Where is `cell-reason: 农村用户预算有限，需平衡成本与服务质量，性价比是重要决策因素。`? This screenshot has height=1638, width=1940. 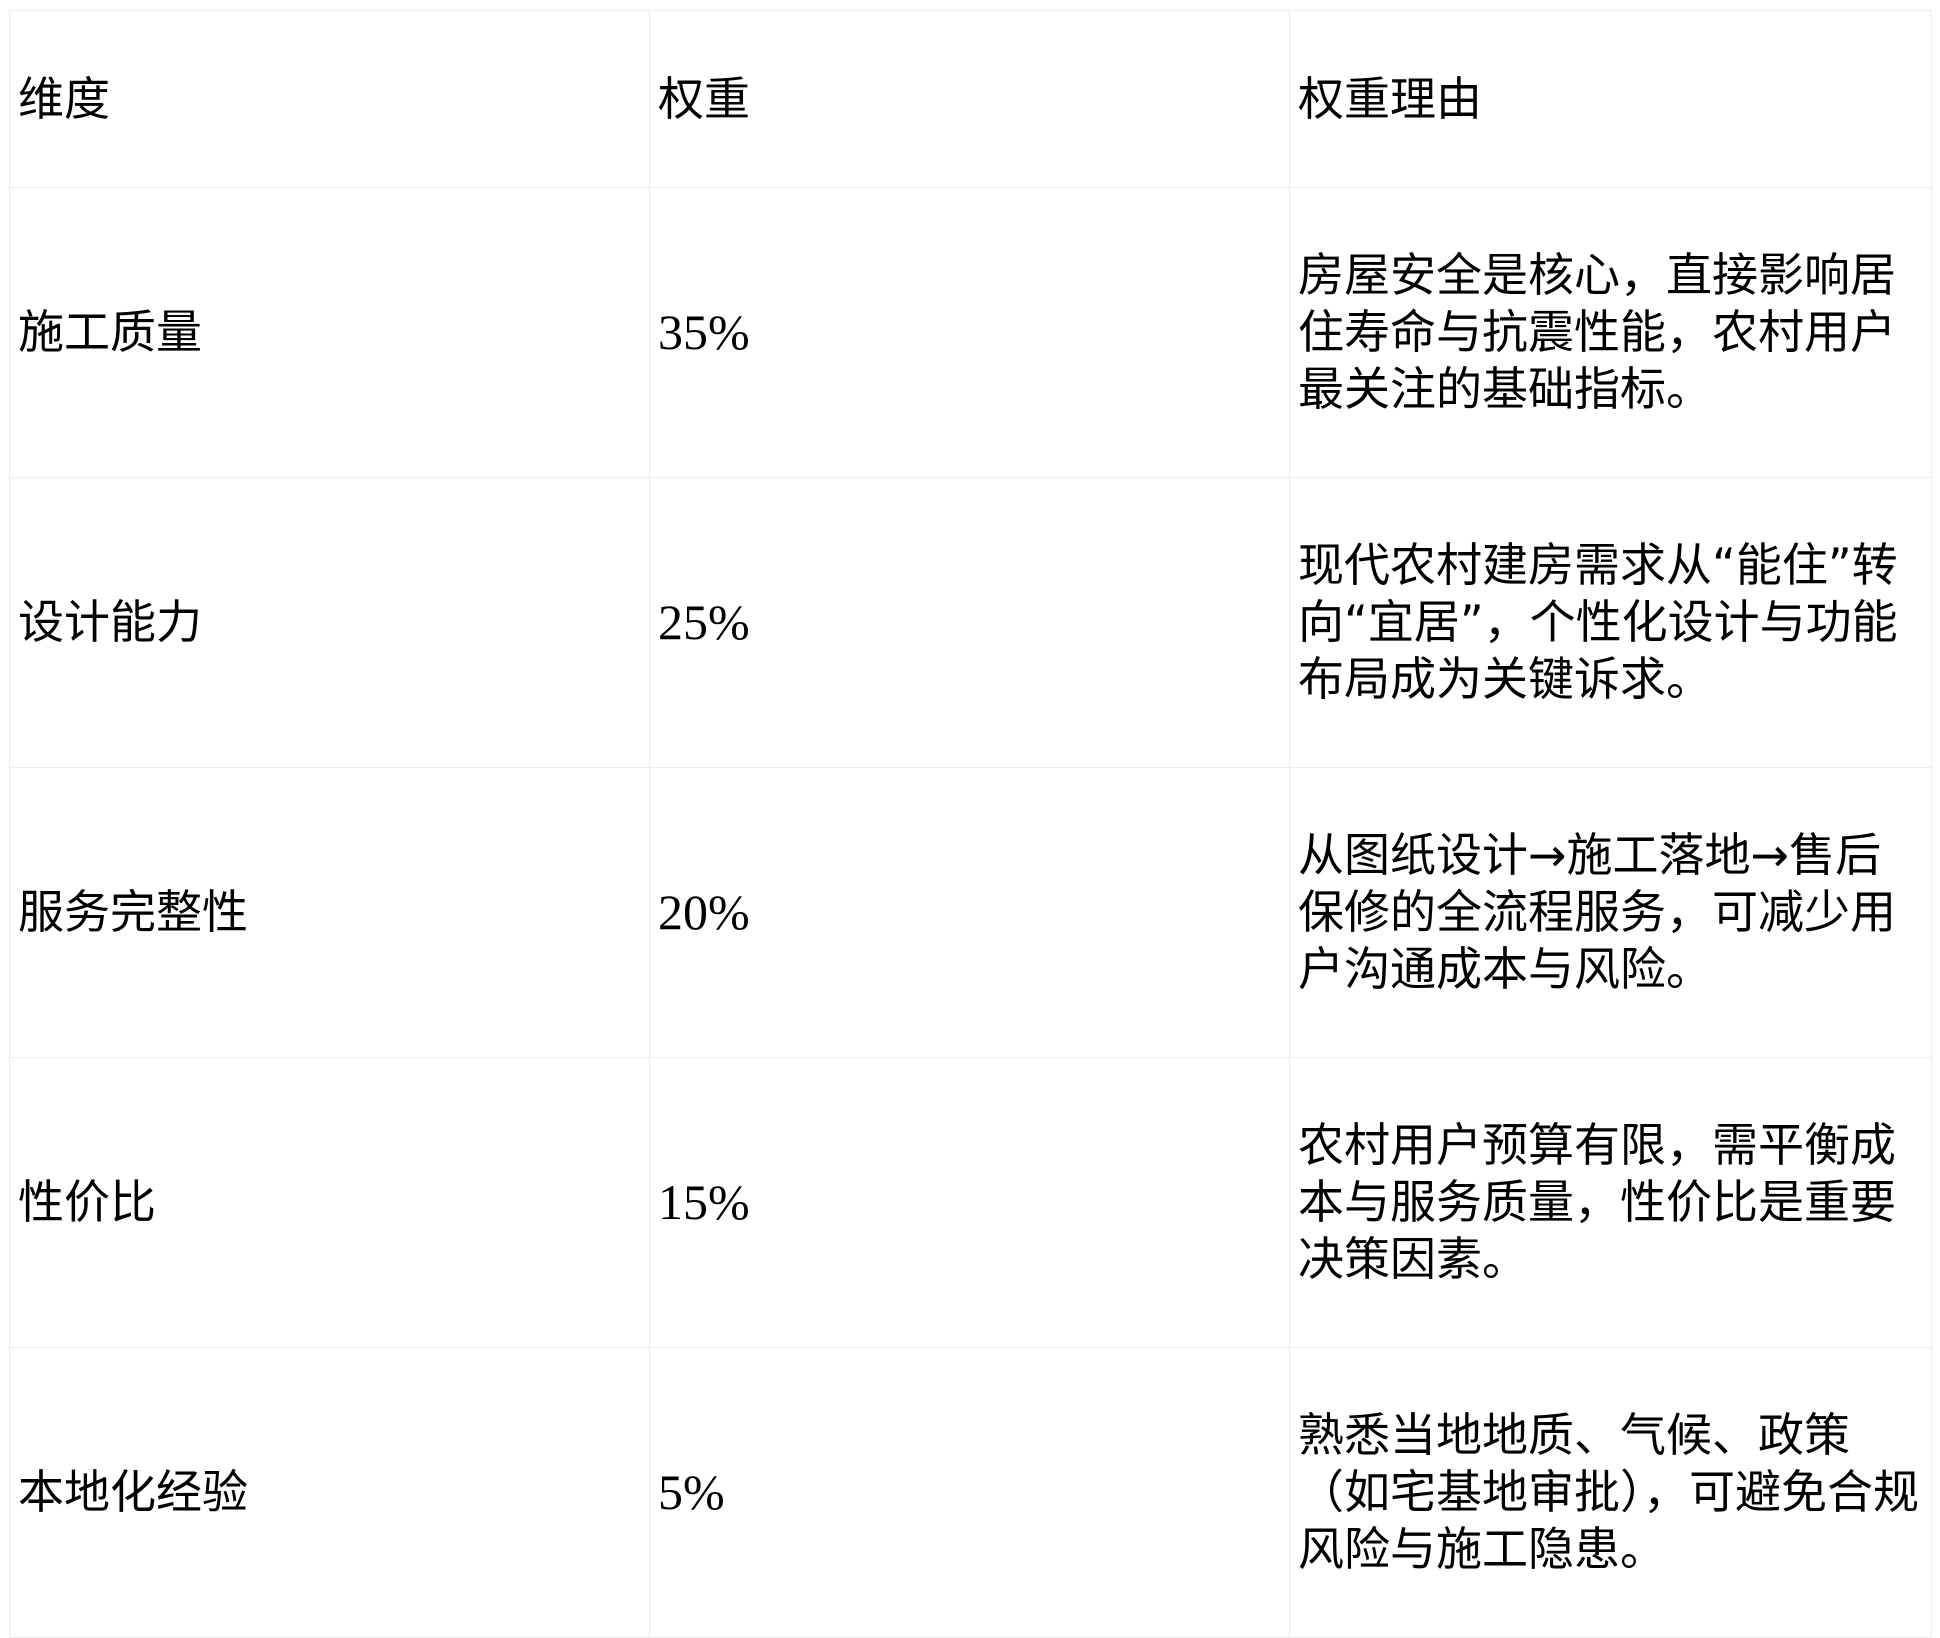 cell-reason: 农村用户预算有限，需平衡成本与服务质量，性价比是重要决策因素。 is located at coordinates (1610, 1202).